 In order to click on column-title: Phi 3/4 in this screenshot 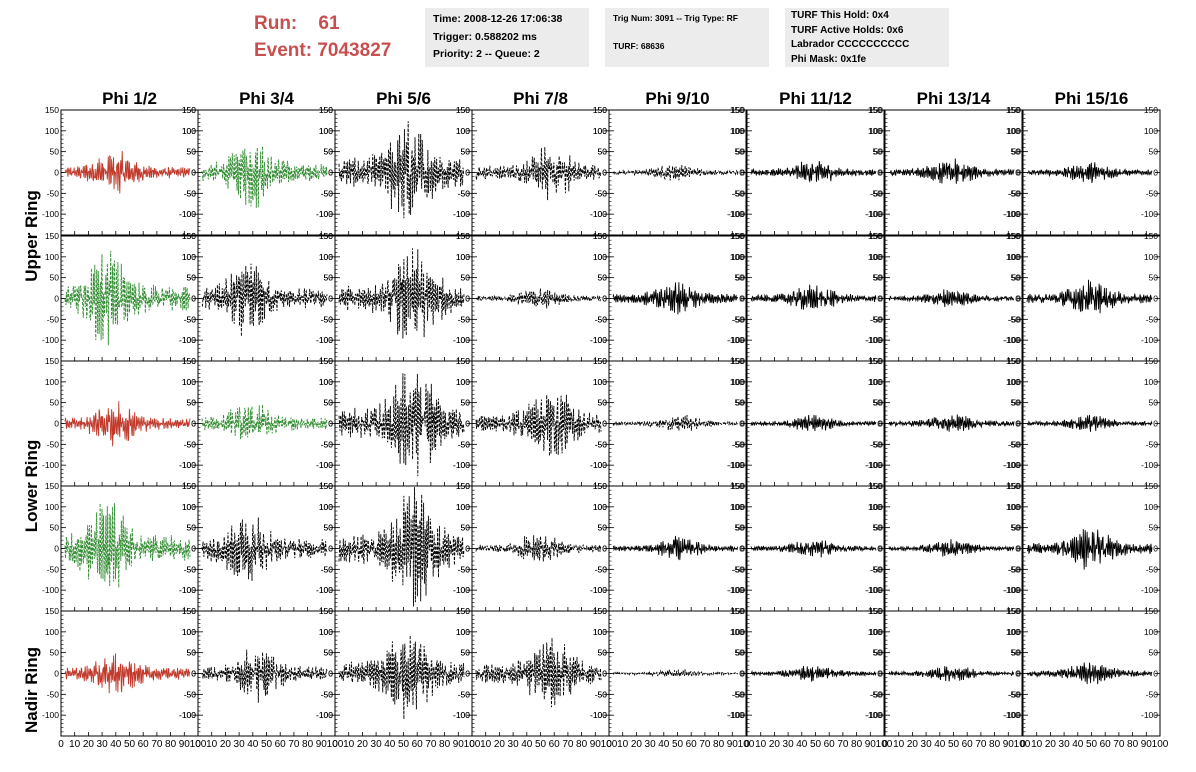, I will do `click(266, 98)`.